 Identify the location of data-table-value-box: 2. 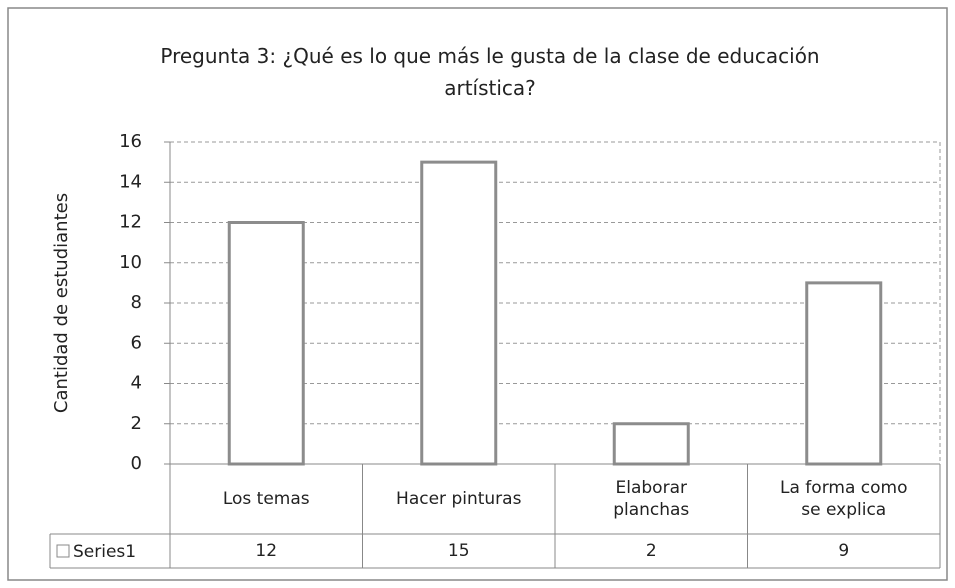
(651, 551).